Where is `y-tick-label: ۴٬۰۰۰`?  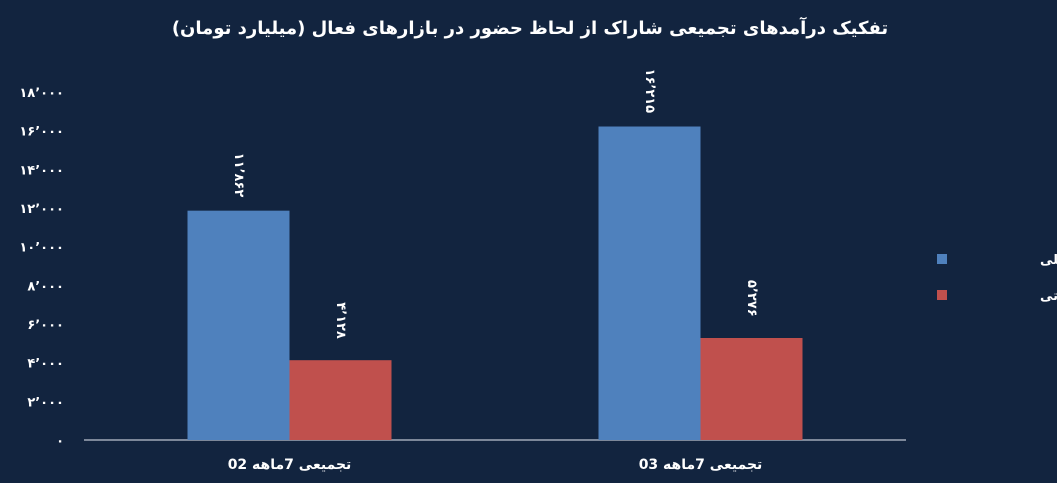
y-tick-label: ۴٬۰۰۰ is located at coordinates (45, 364).